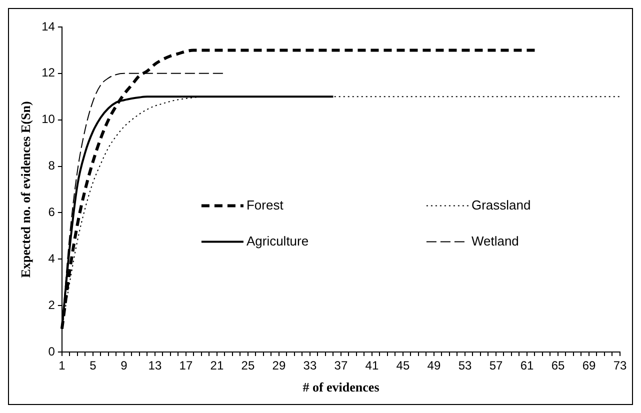 Image resolution: width=641 pixels, height=413 pixels. Describe the element at coordinates (341, 387) in the screenshot. I see `x-axis-title: # of evidences` at that location.